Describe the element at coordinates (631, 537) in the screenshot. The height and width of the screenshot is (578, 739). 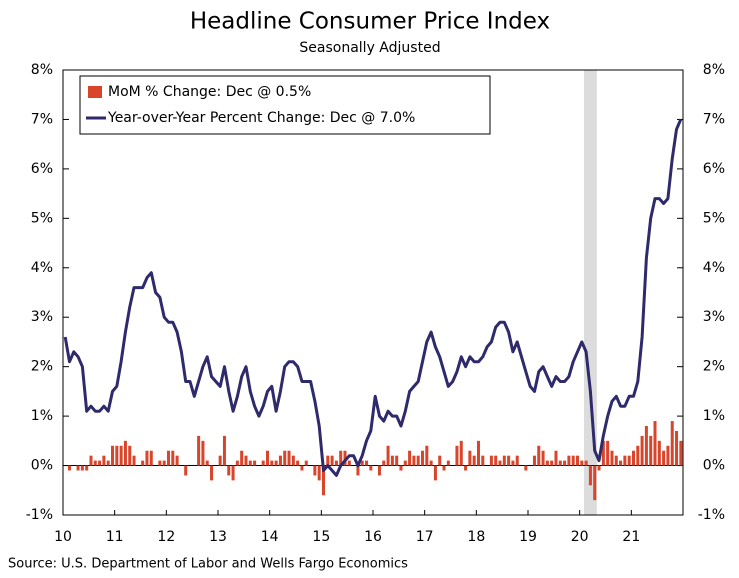
I see `x-tick-label: 21` at that location.